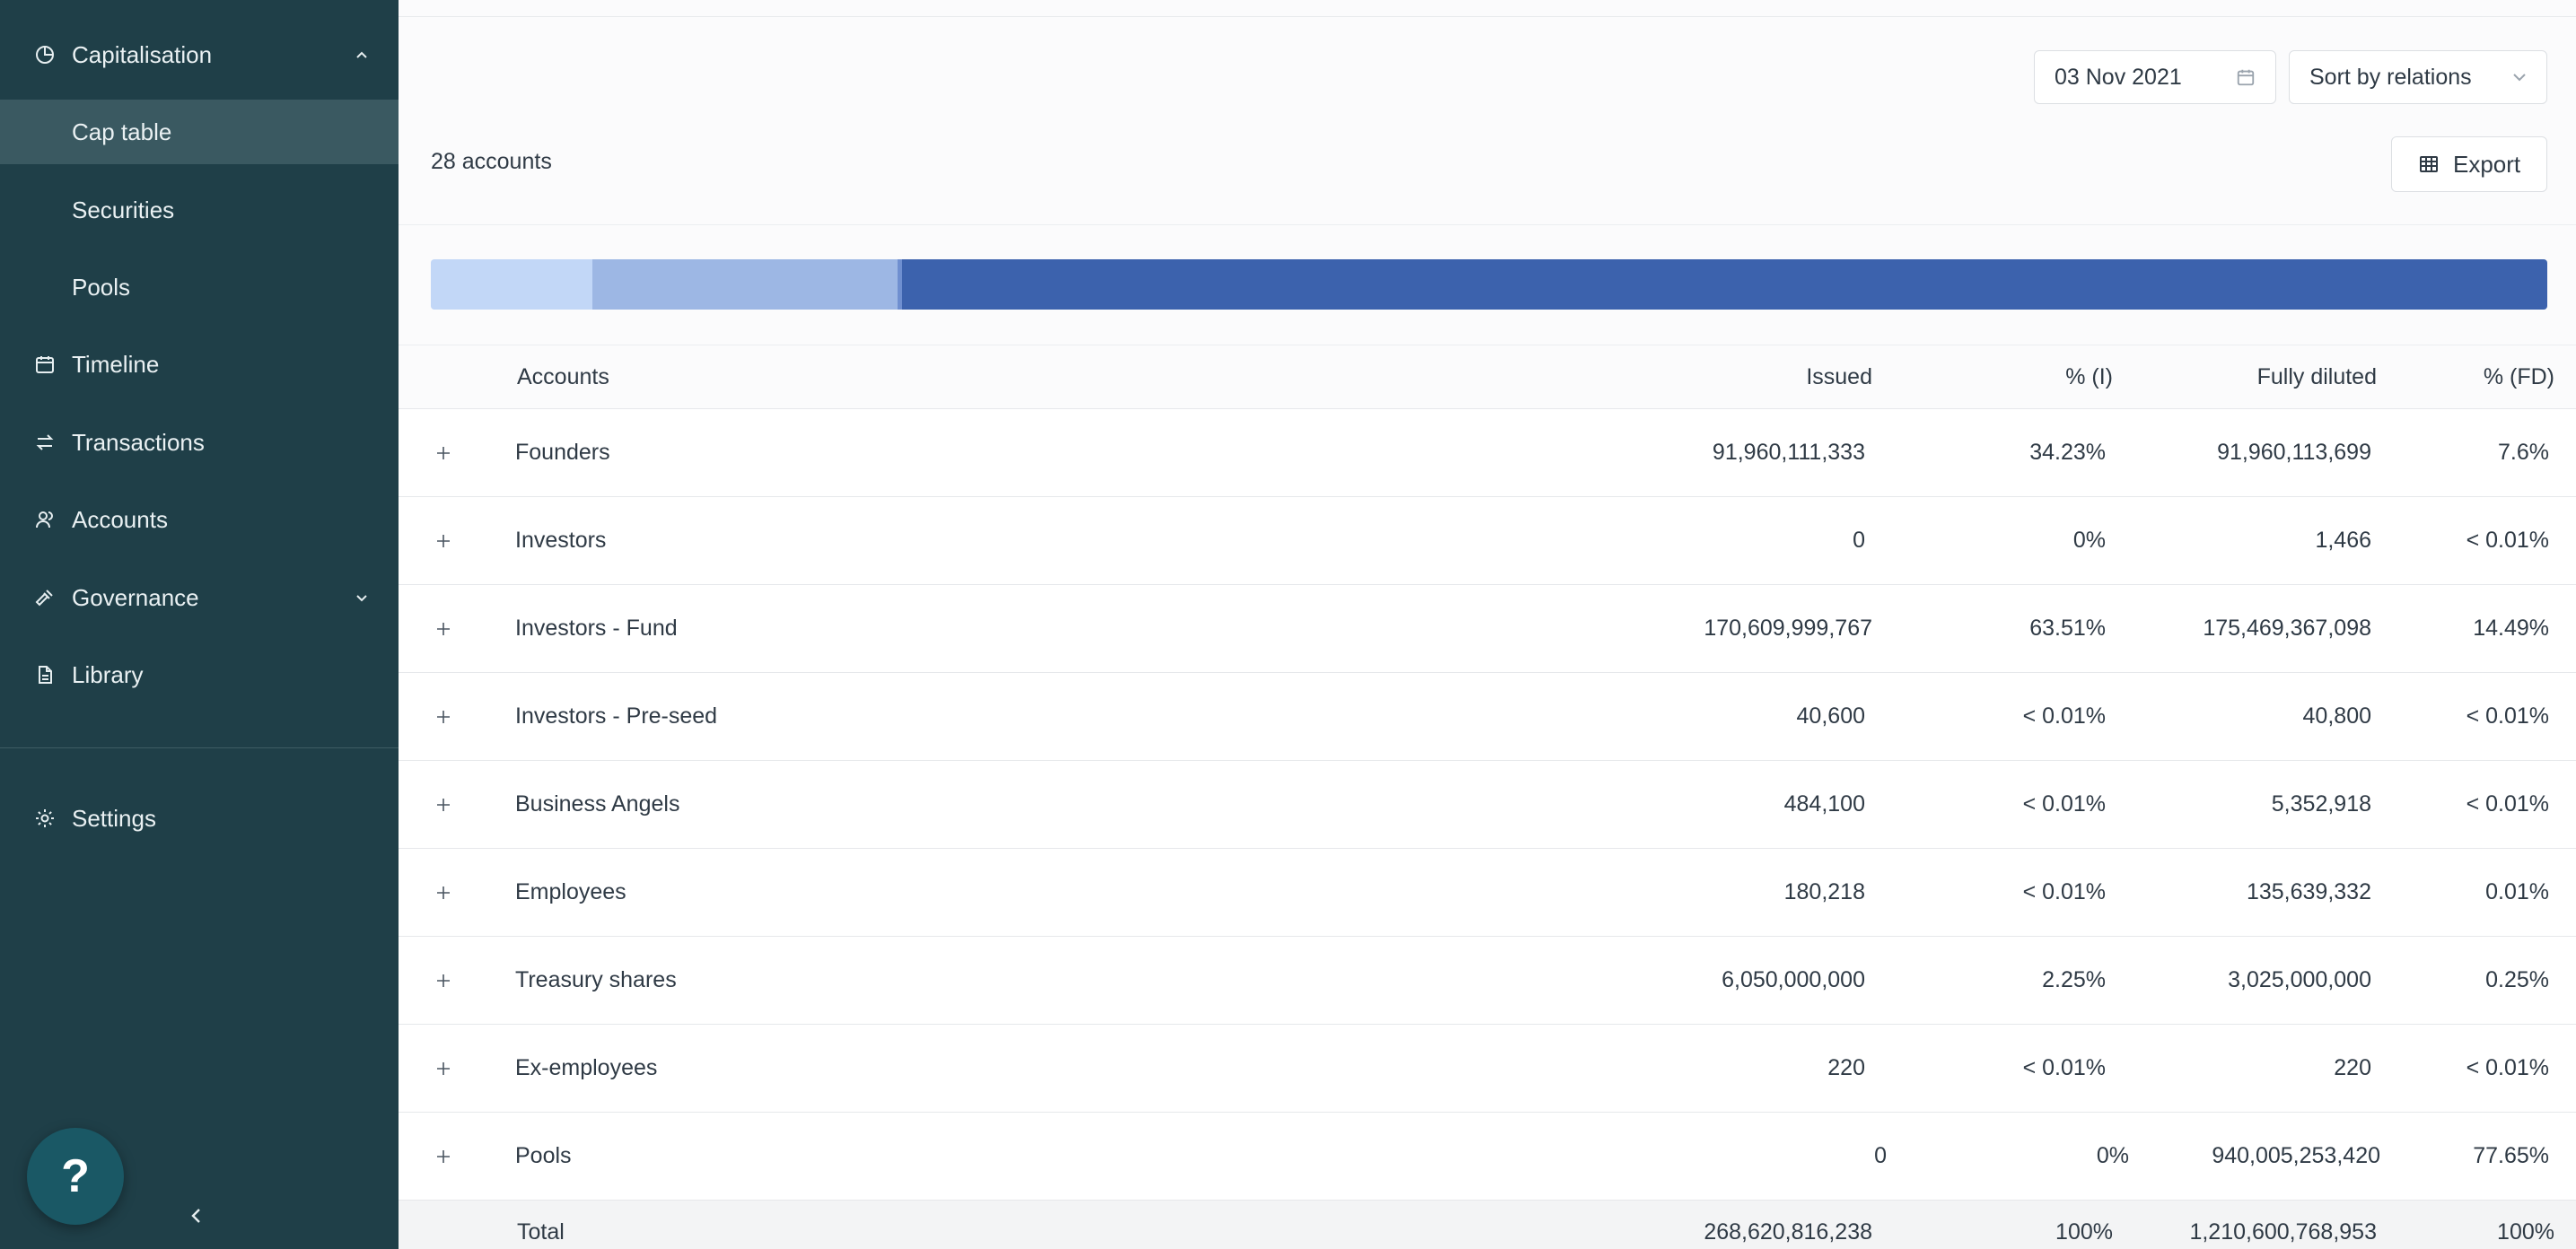  Describe the element at coordinates (2343, 540) in the screenshot. I see `row-fully-diluted: 1,466` at that location.